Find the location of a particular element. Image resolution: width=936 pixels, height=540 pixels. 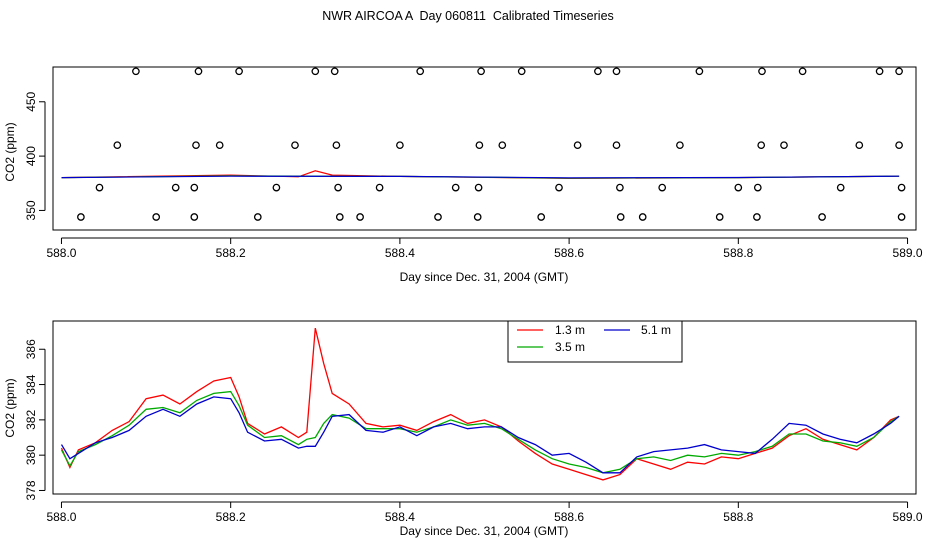

top-y-tick-label: 400 is located at coordinates (31, 156).